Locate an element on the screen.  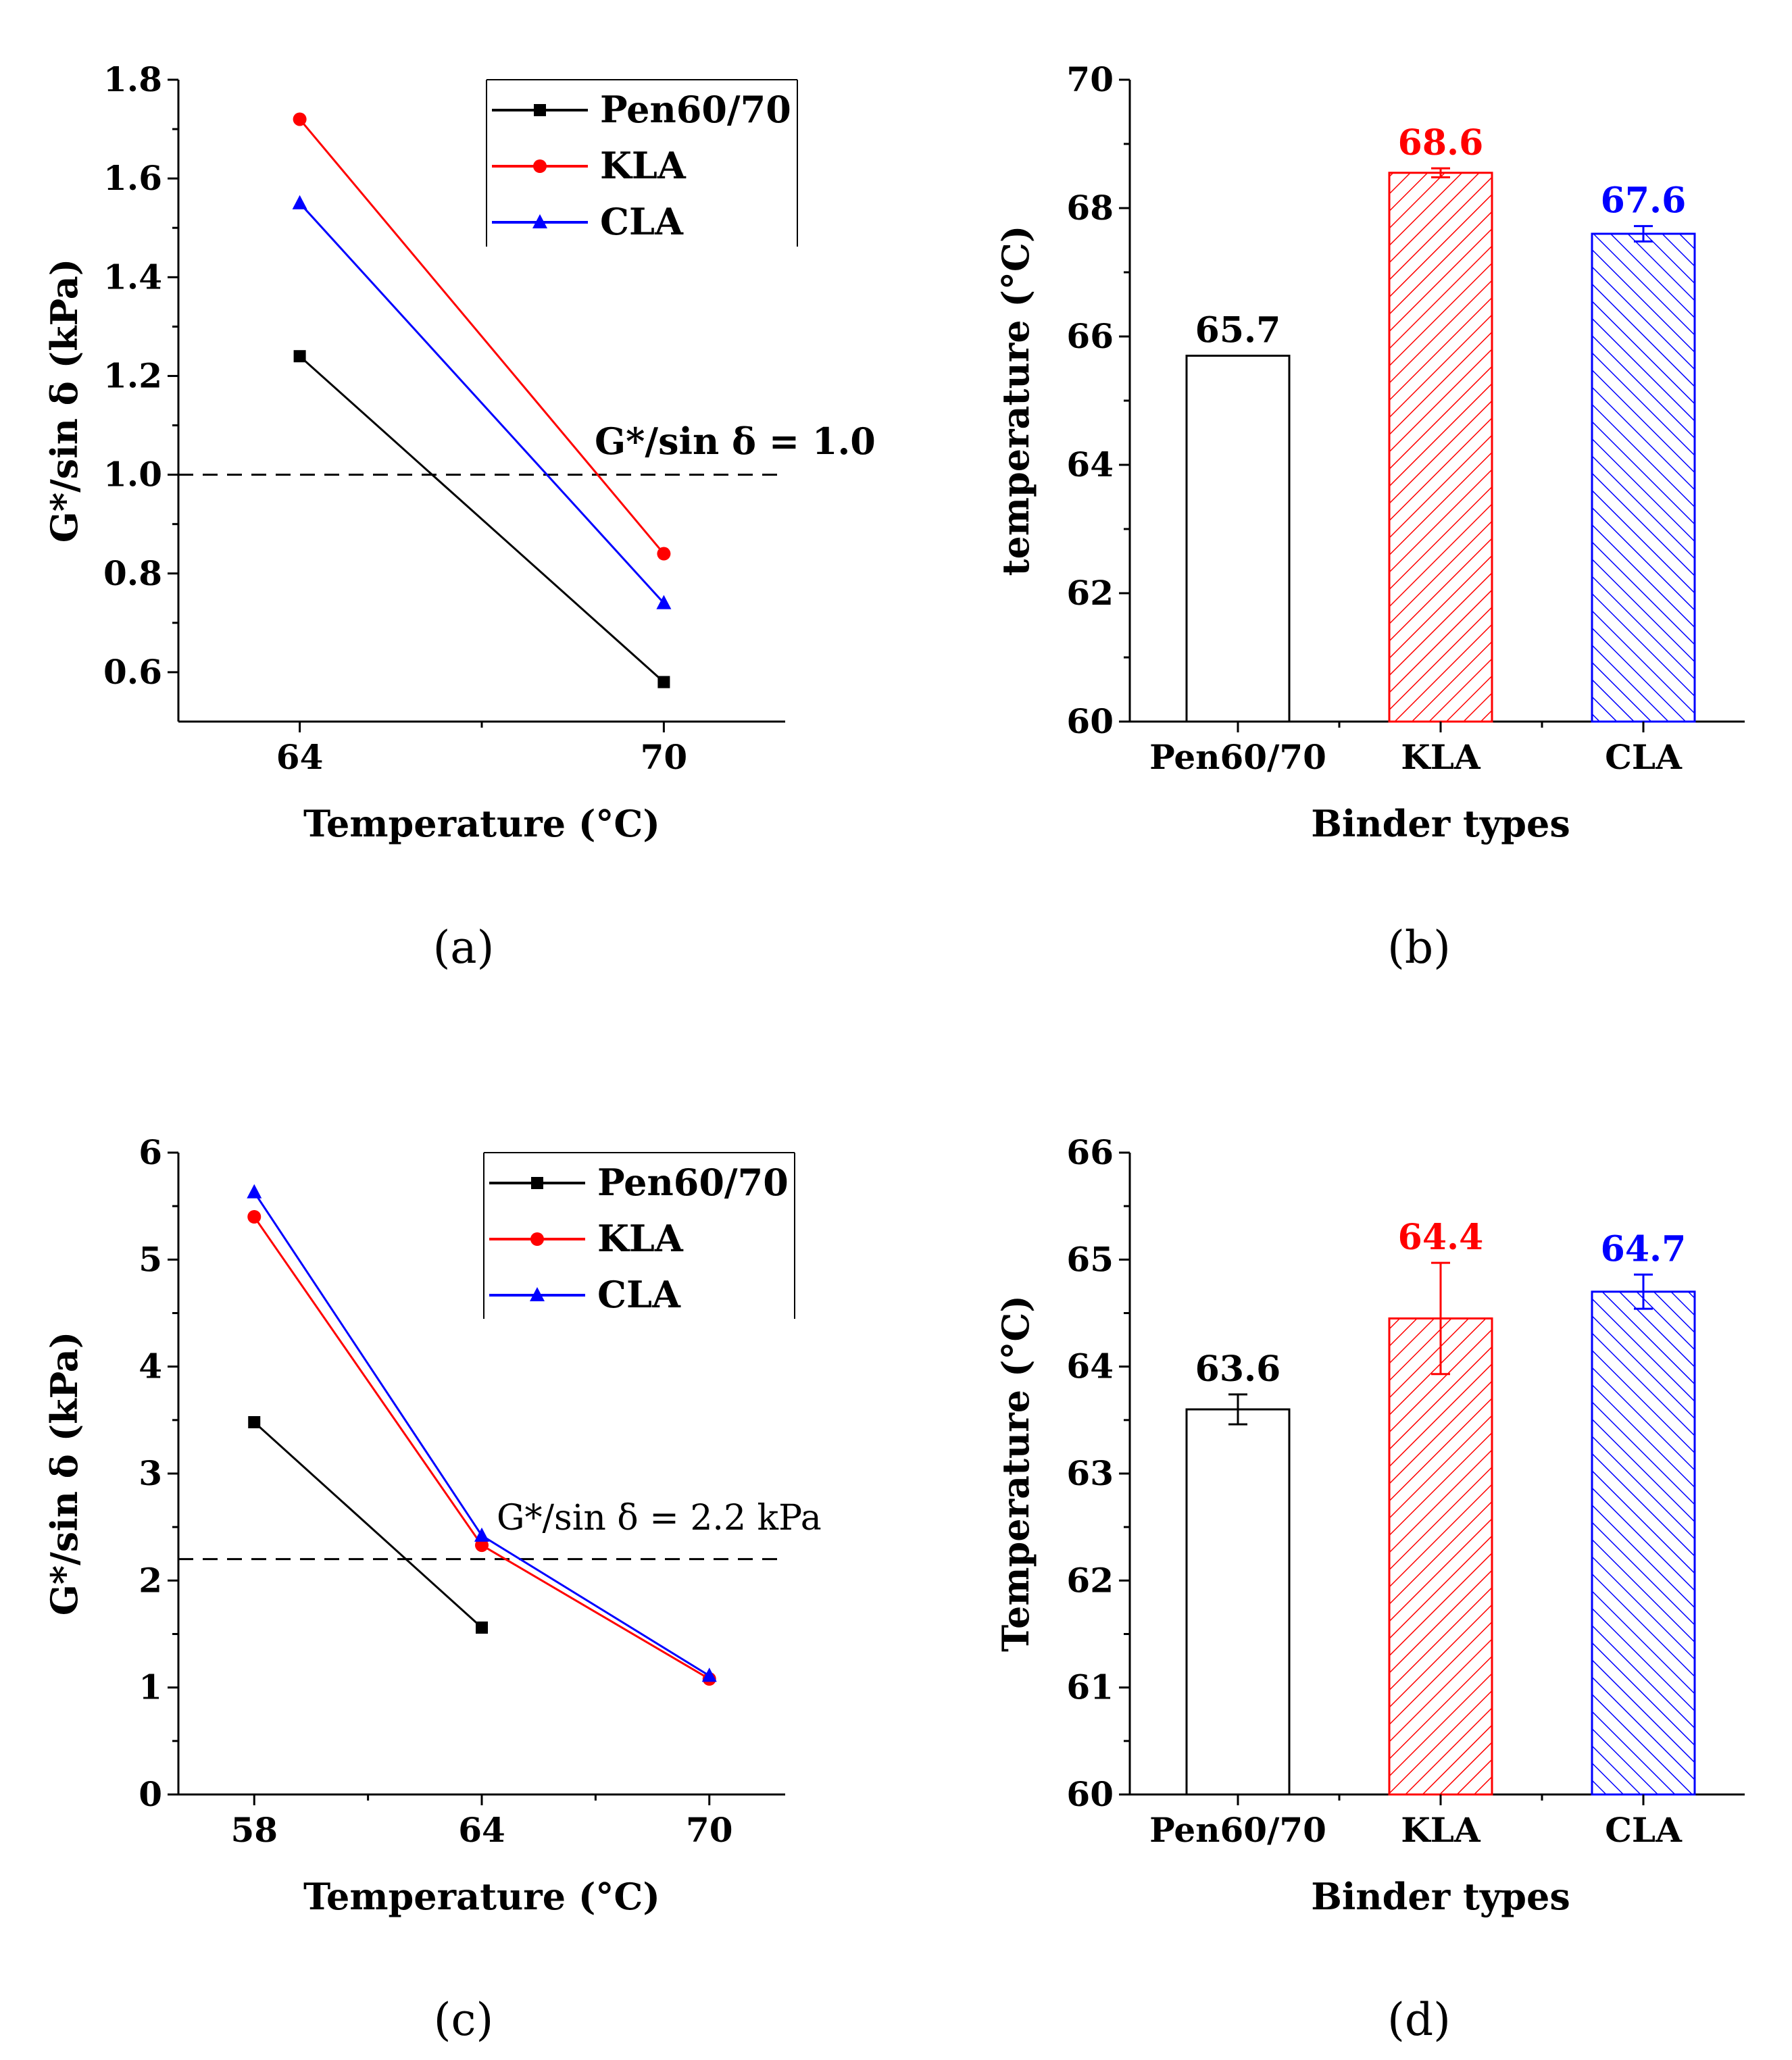
y-tick-label: 65 is located at coordinates (1090, 1259).